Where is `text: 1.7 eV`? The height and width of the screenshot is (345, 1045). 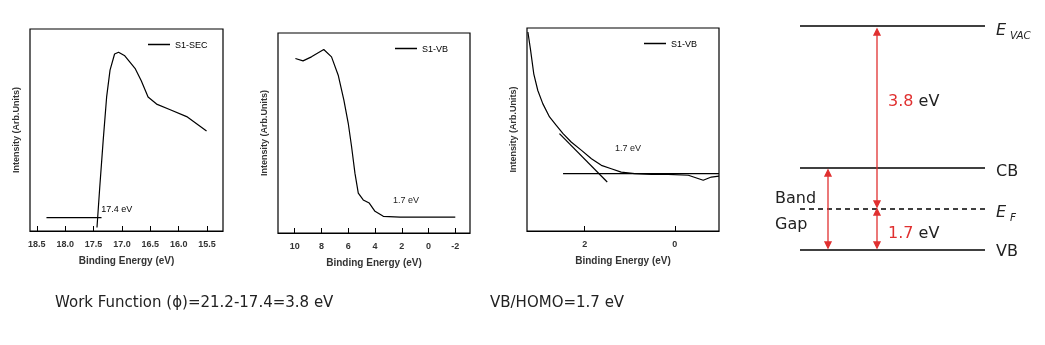 text: 1.7 eV is located at coordinates (914, 232).